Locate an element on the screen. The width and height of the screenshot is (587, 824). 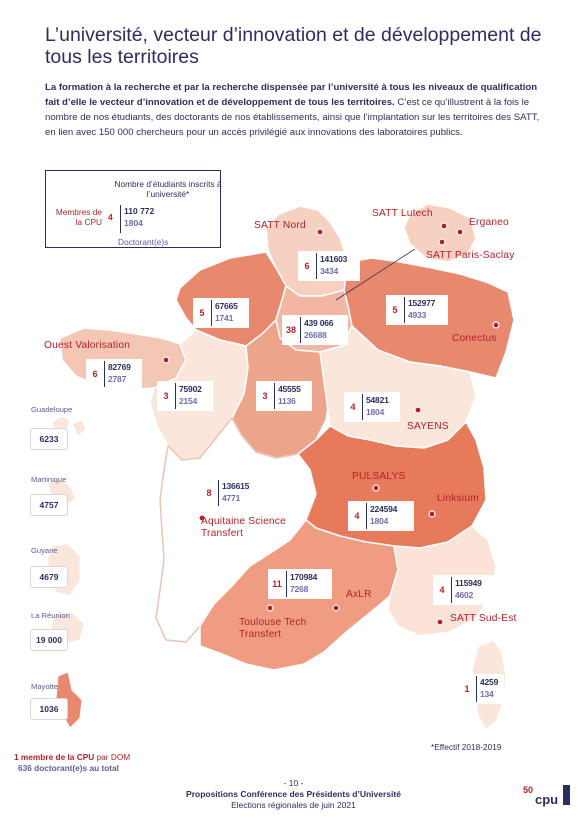
badge-centre-val-de-loire: 3 45555 1136 is located at coordinates (284, 396).